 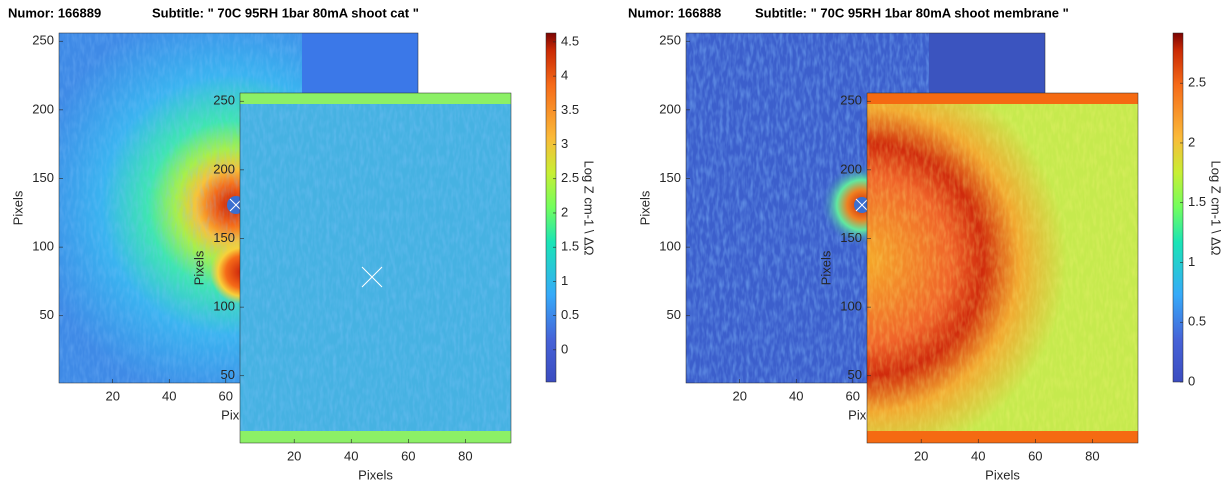 I want to click on title: Numor: 166889, so click(x=54, y=12).